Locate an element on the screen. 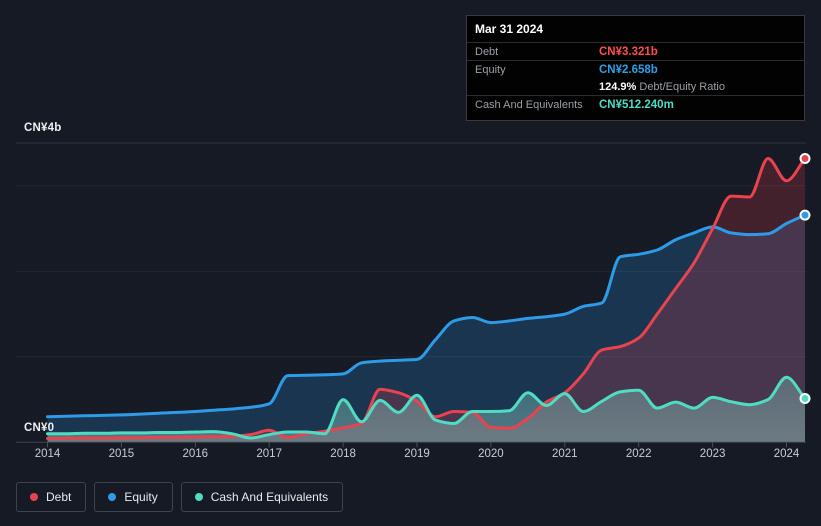  tooltip-equity-value: CN¥2.658b is located at coordinates (628, 69).